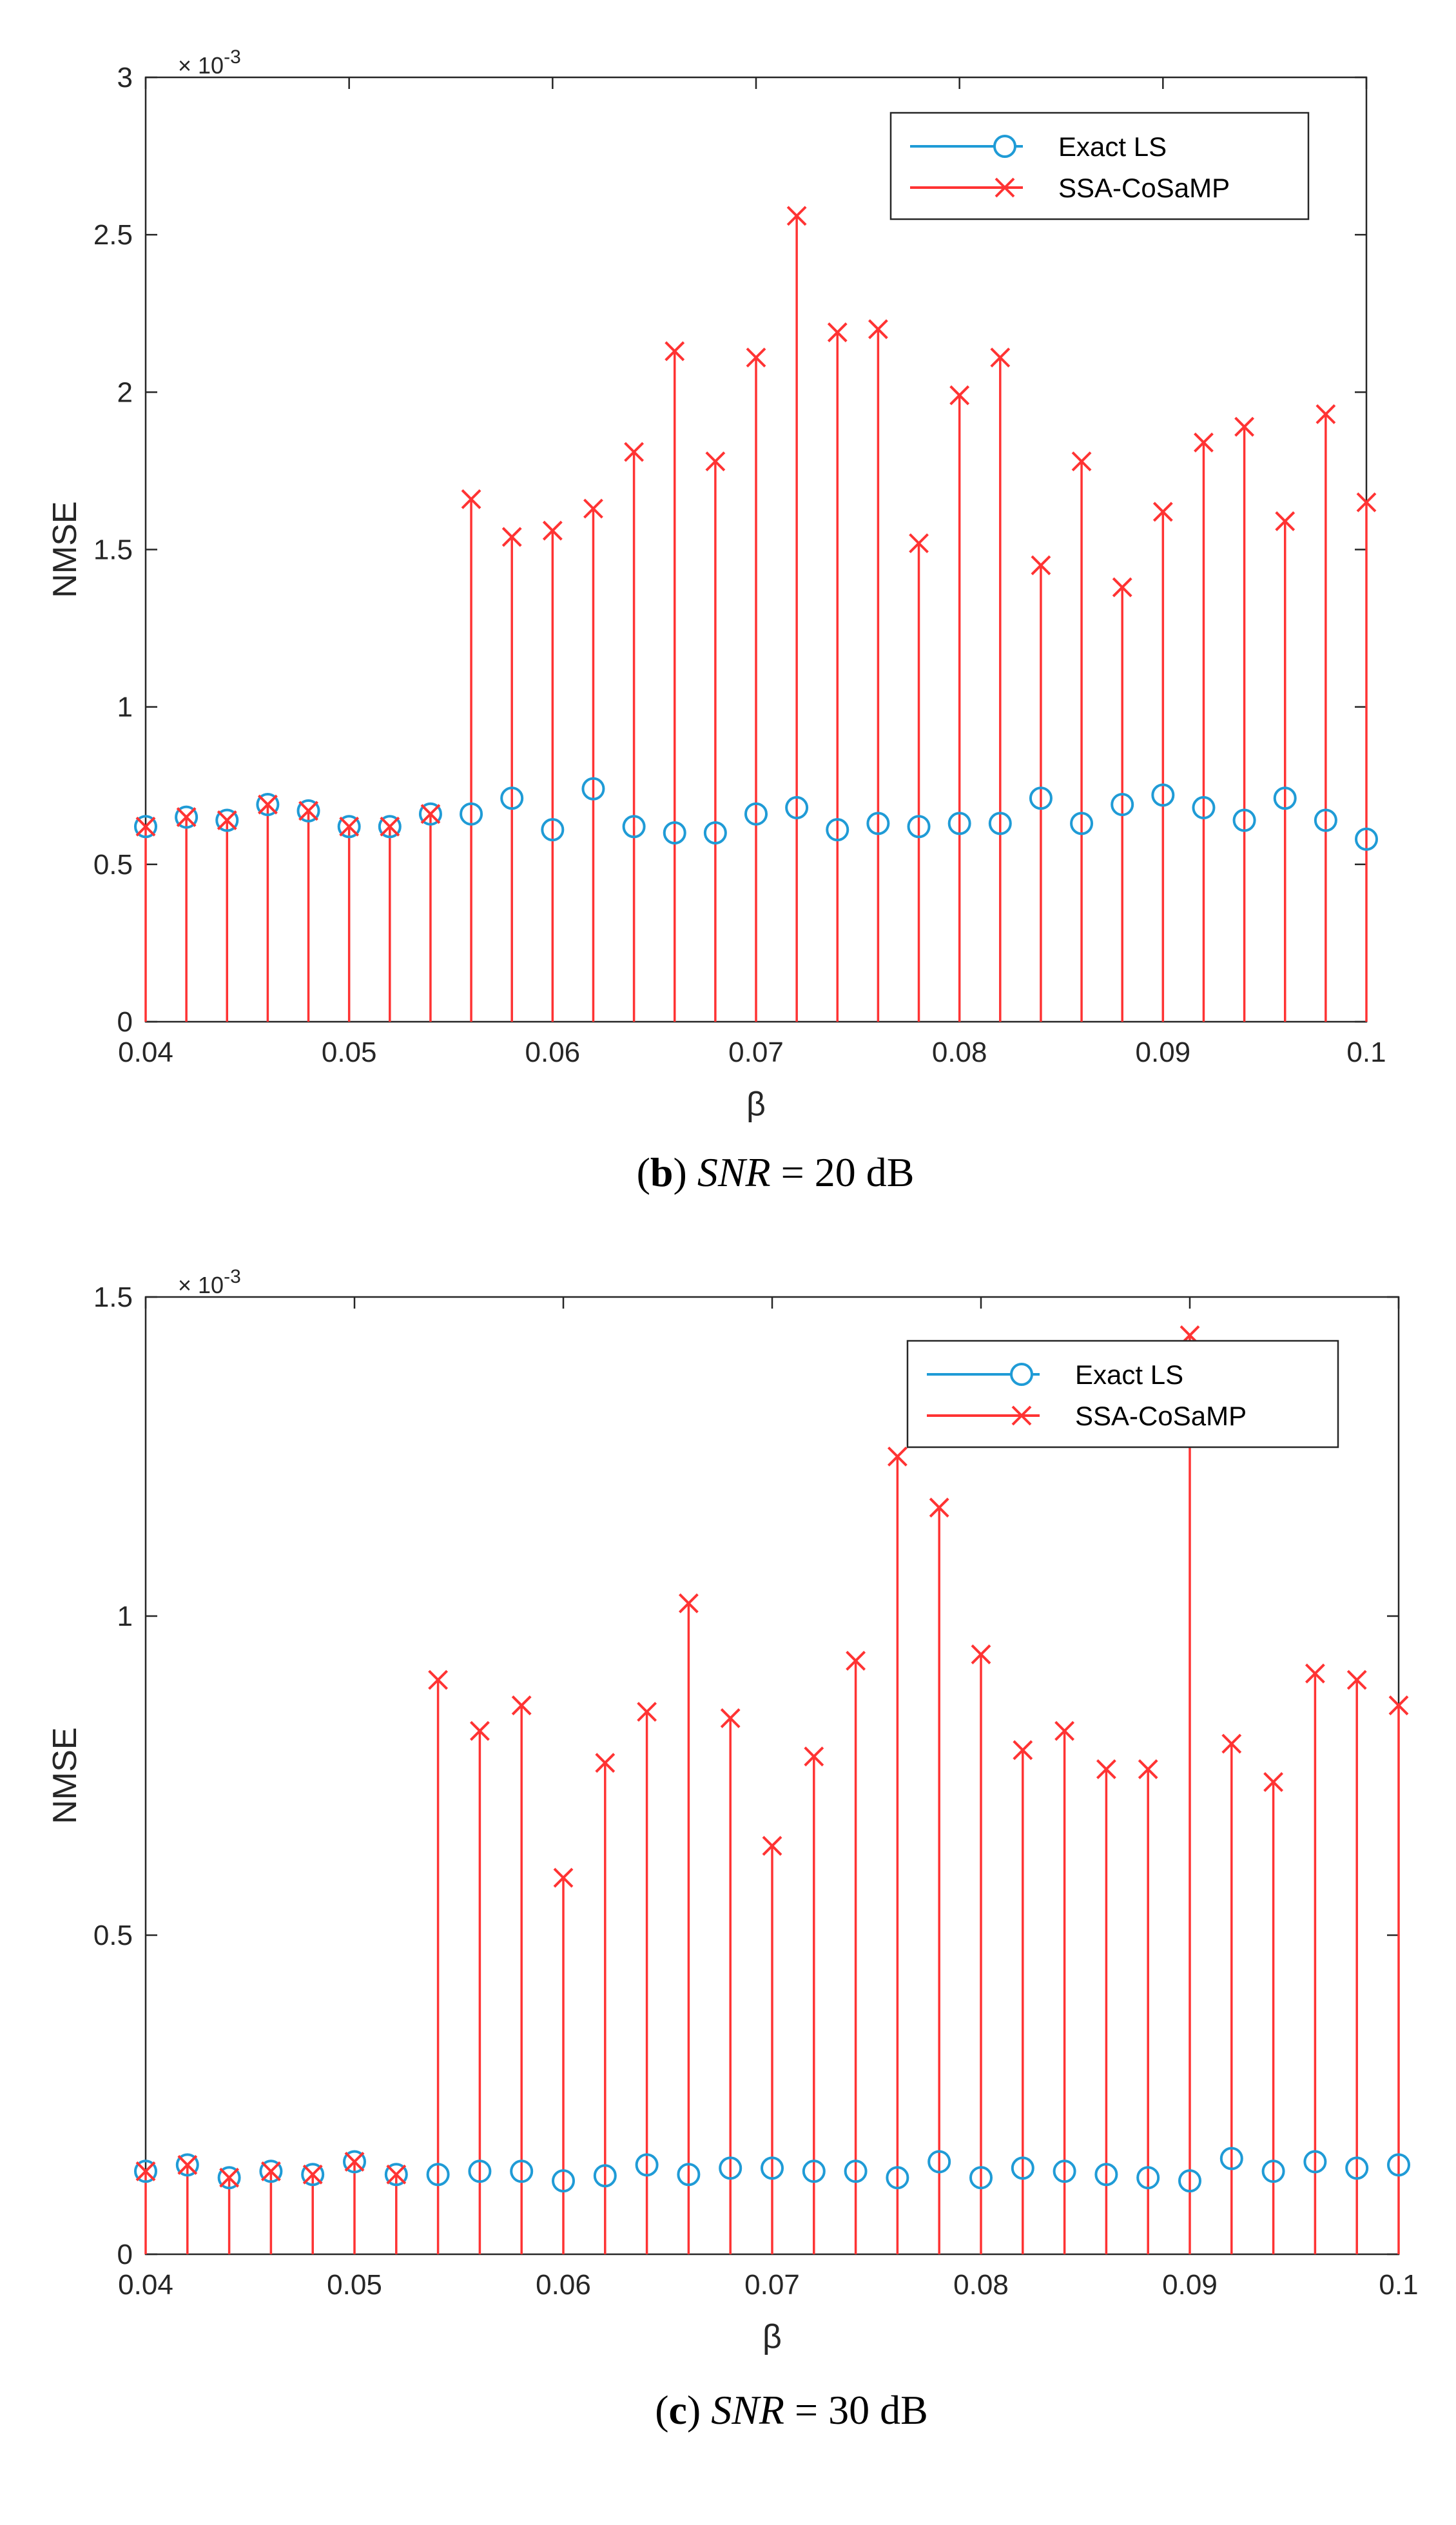  What do you see at coordinates (1021, 1415) in the screenshot?
I see `legend-ssa-cosamp-marker` at bounding box center [1021, 1415].